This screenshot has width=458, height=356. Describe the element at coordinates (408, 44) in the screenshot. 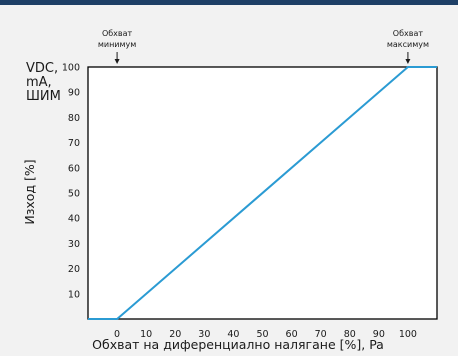

I see `annotation-1-line-1: максимум` at that location.